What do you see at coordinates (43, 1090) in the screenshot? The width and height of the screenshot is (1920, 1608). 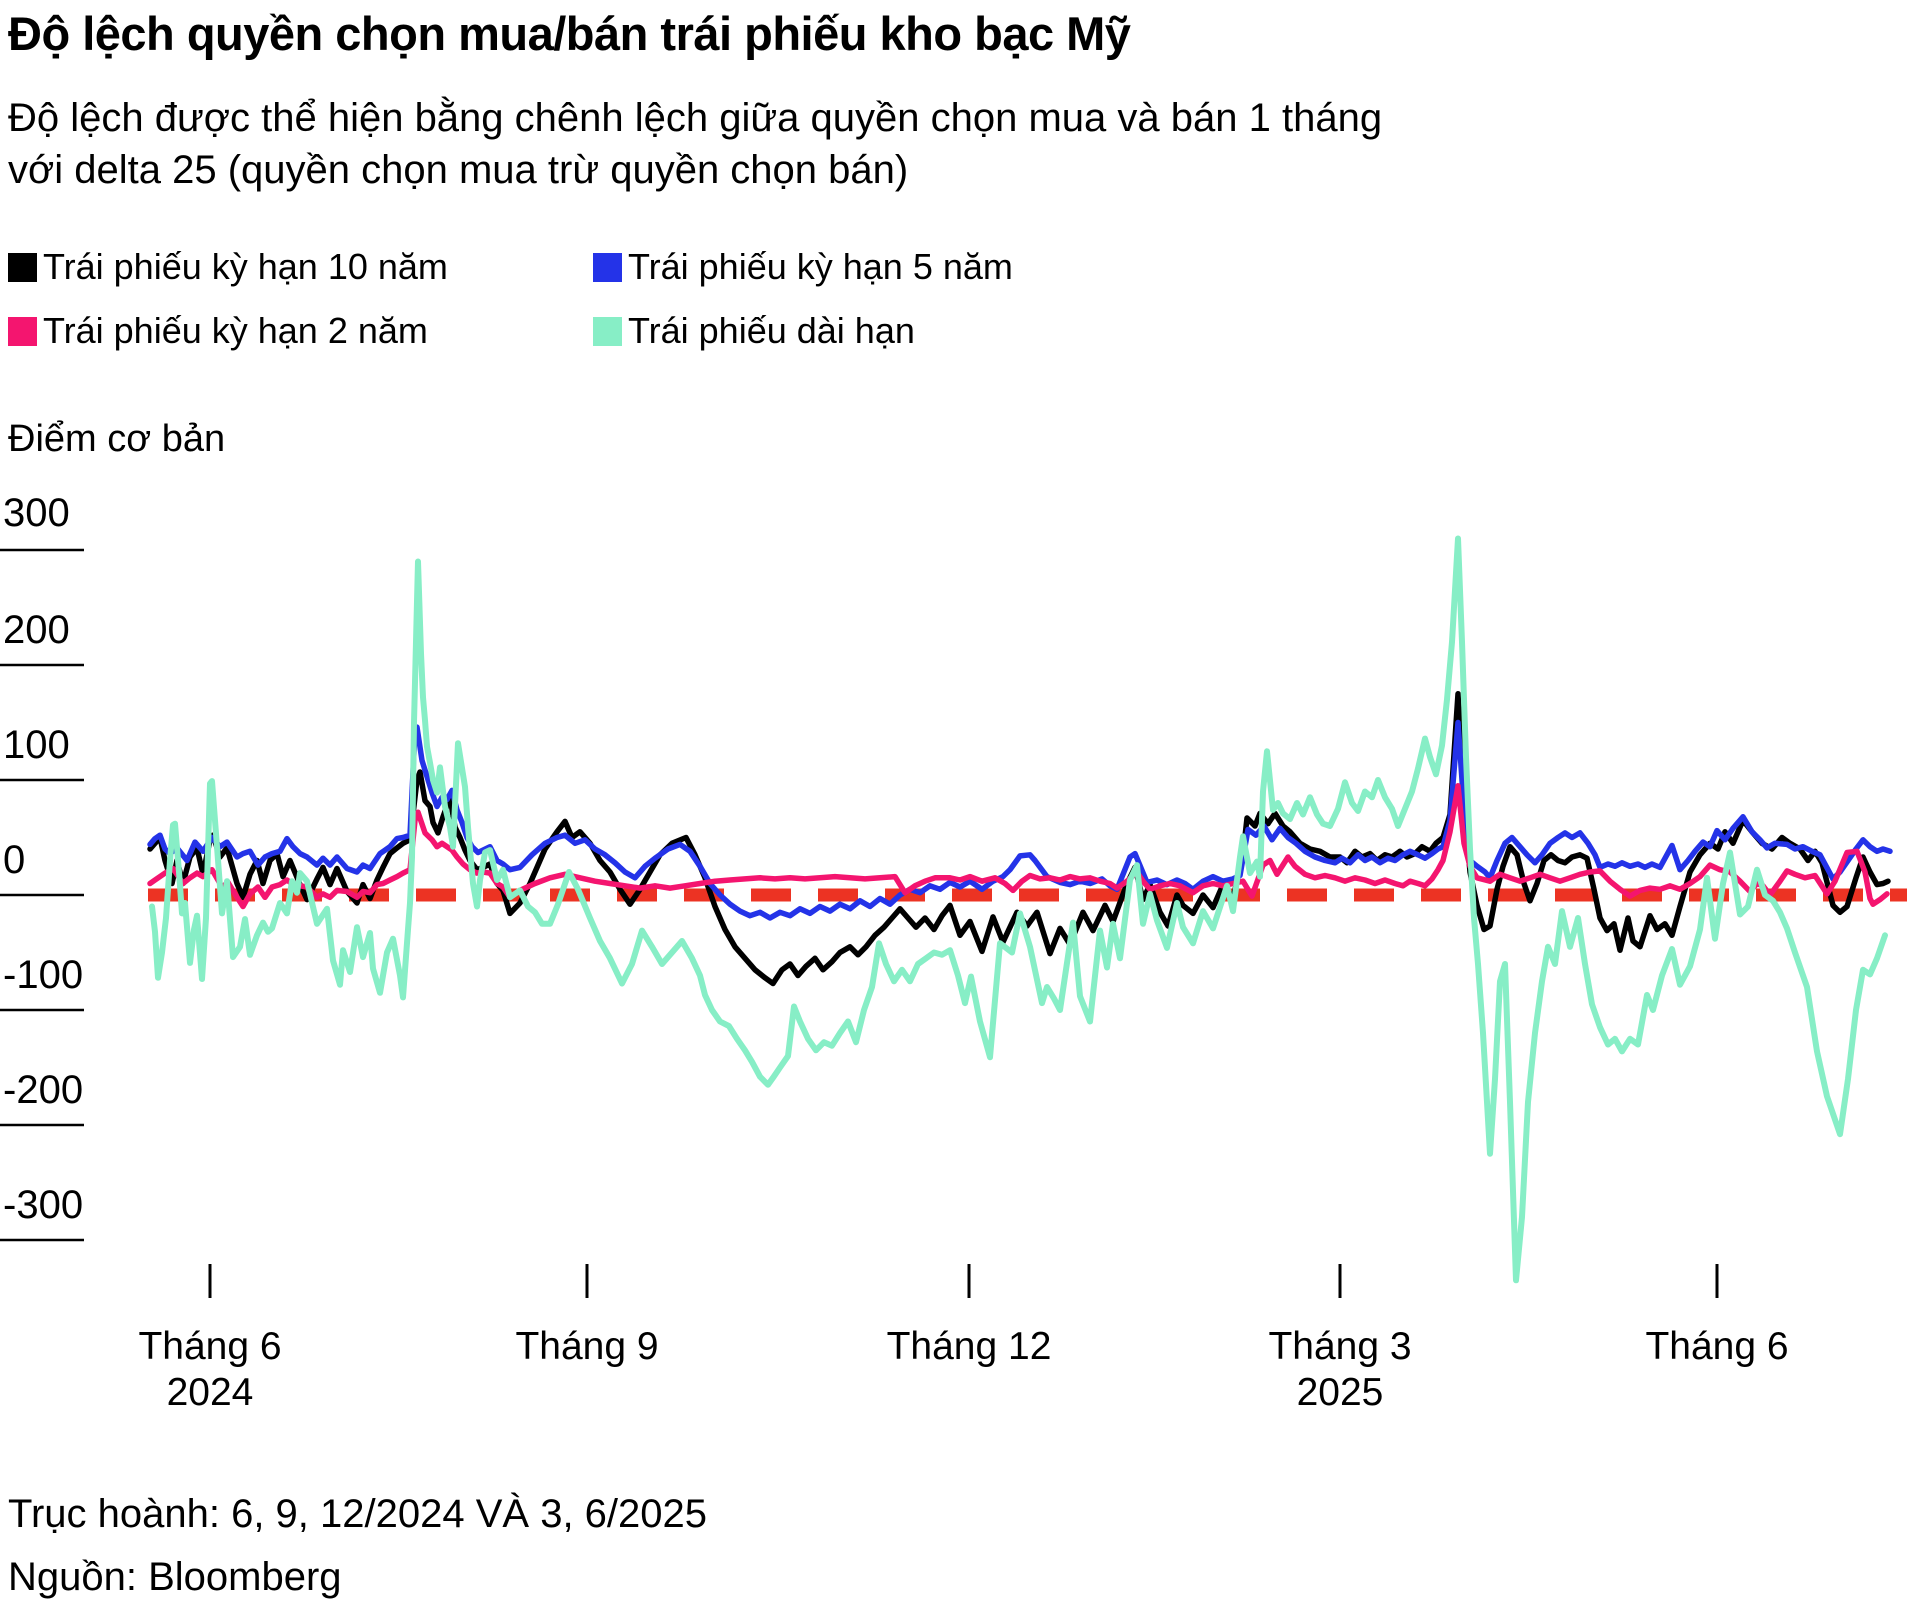 I see `y-tick-label-neg200: -200` at bounding box center [43, 1090].